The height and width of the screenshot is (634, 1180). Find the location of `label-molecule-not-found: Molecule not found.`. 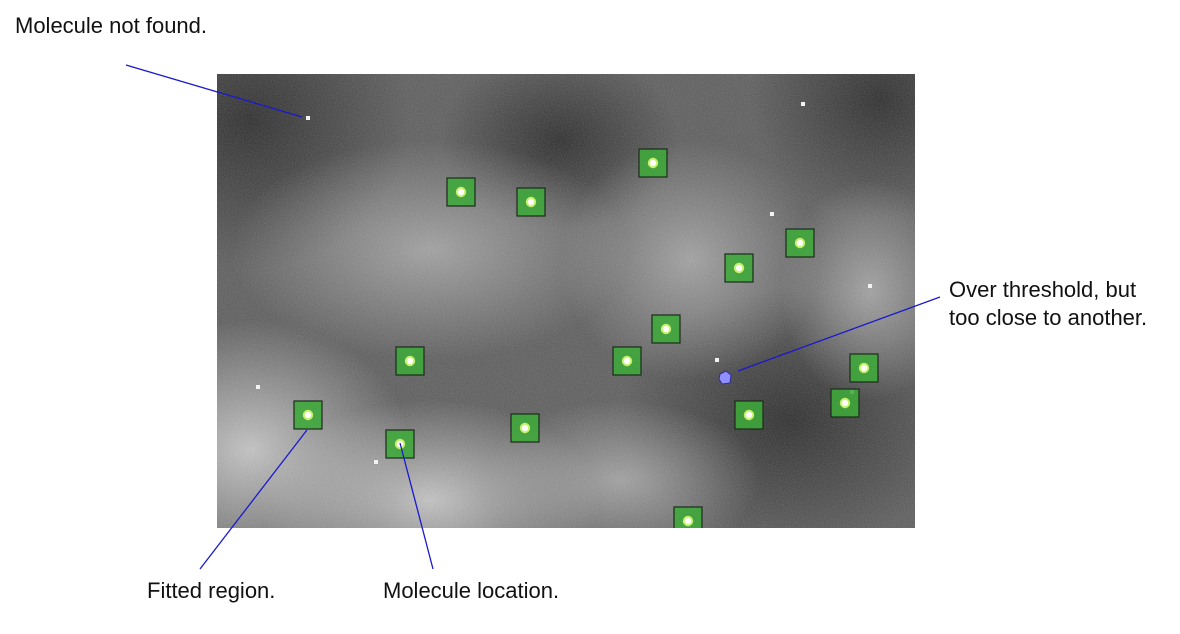

label-molecule-not-found: Molecule not found. is located at coordinates (111, 25).